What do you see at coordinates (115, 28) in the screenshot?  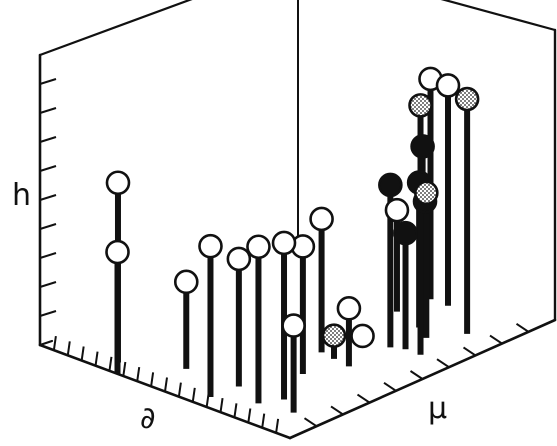 I see `wall-left-top-edge` at bounding box center [115, 28].